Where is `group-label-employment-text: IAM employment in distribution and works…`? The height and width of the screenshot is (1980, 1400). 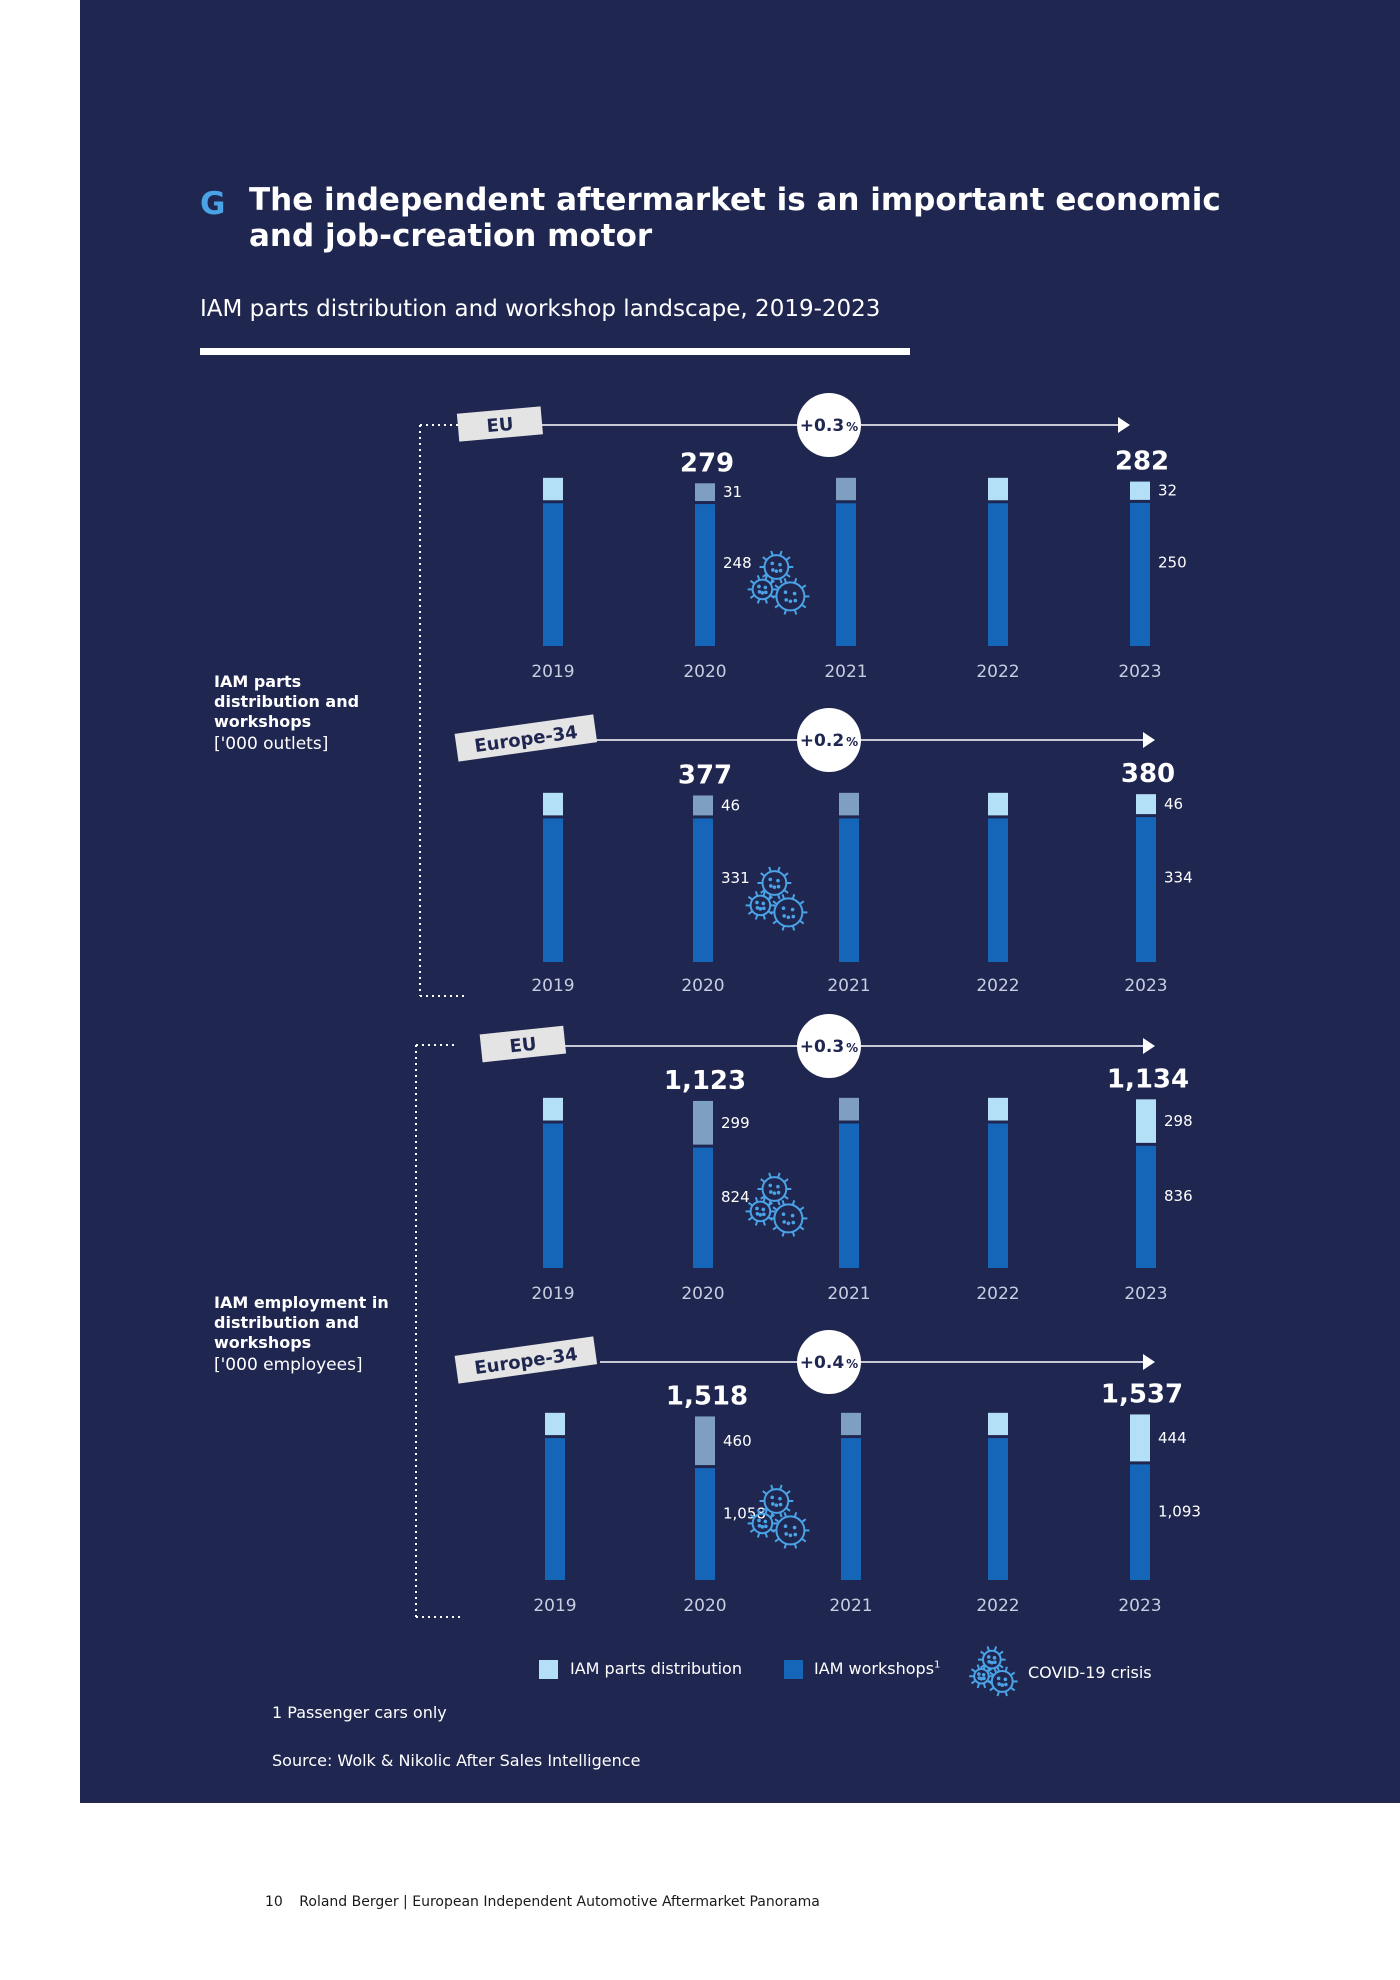 group-label-employment-text: IAM employment in distribution and works… is located at coordinates (301, 1322).